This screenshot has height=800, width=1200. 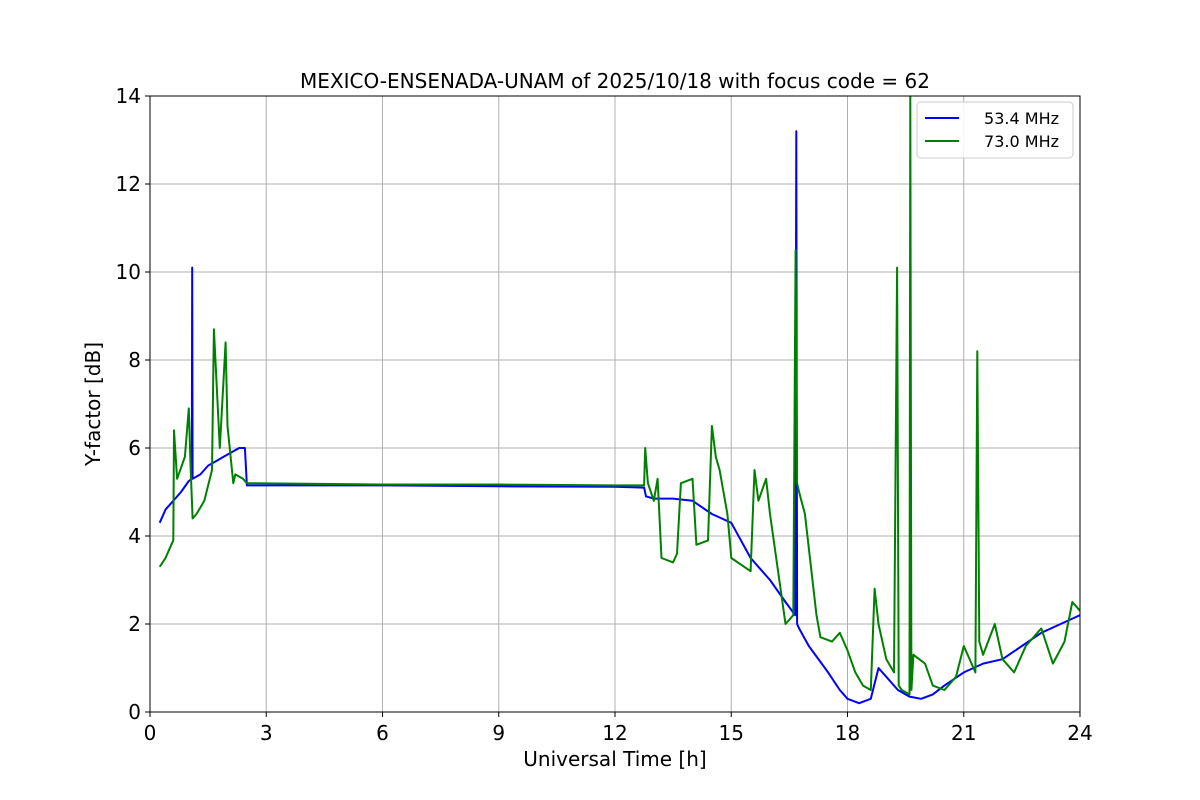 I want to click on y-axis-title: Y-factor [dB], so click(x=93, y=404).